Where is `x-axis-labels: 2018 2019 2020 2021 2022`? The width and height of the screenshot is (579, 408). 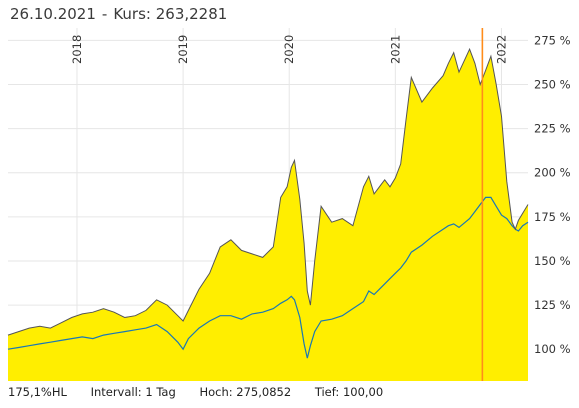
x-axis-labels: 2018 2019 2020 2021 2022 is located at coordinates (289, 49).